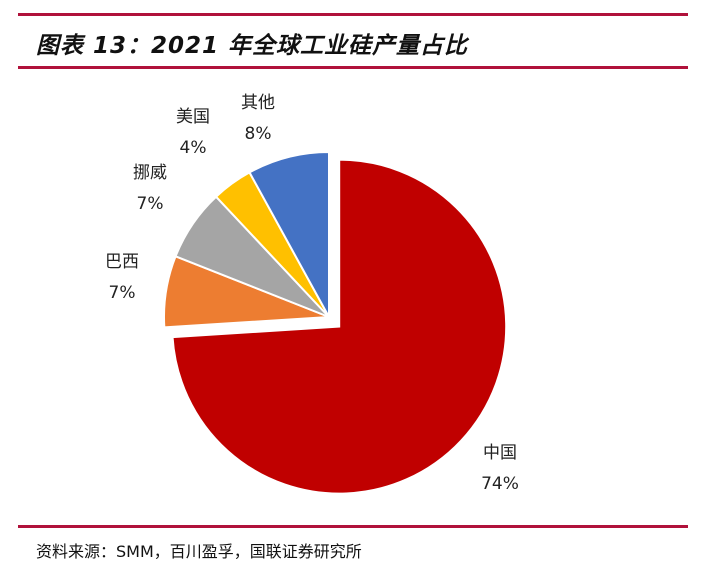 The height and width of the screenshot is (588, 716). Describe the element at coordinates (150, 173) in the screenshot. I see `slice-name-label: 挪威` at that location.